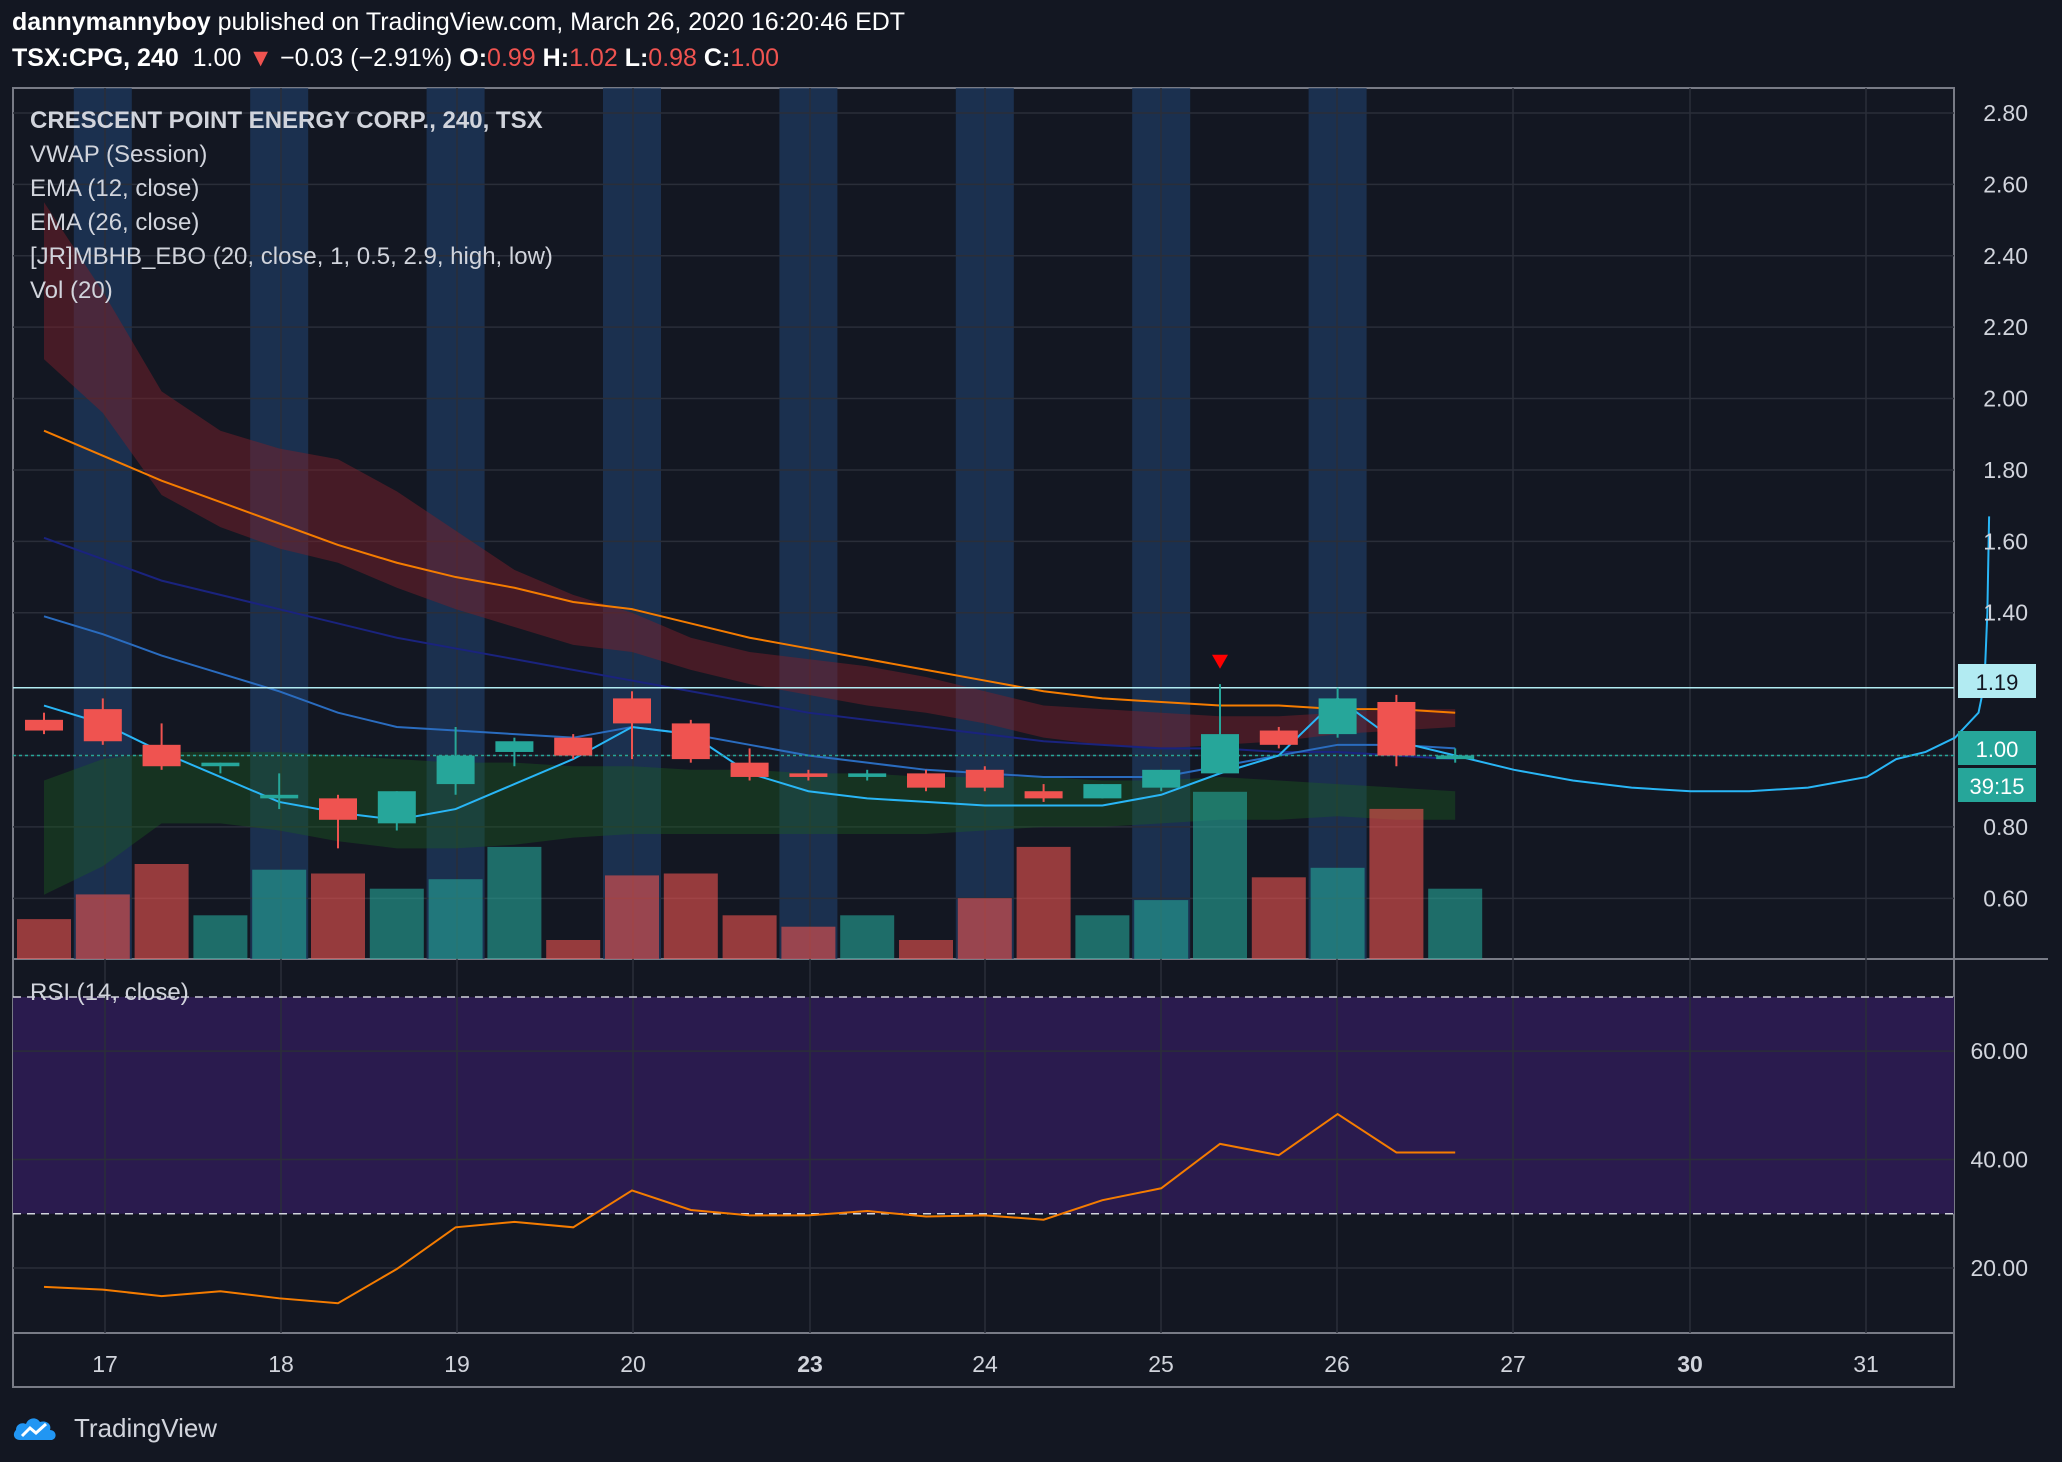  I want to click on rsi-tick-label: 20.00, so click(1999, 1268).